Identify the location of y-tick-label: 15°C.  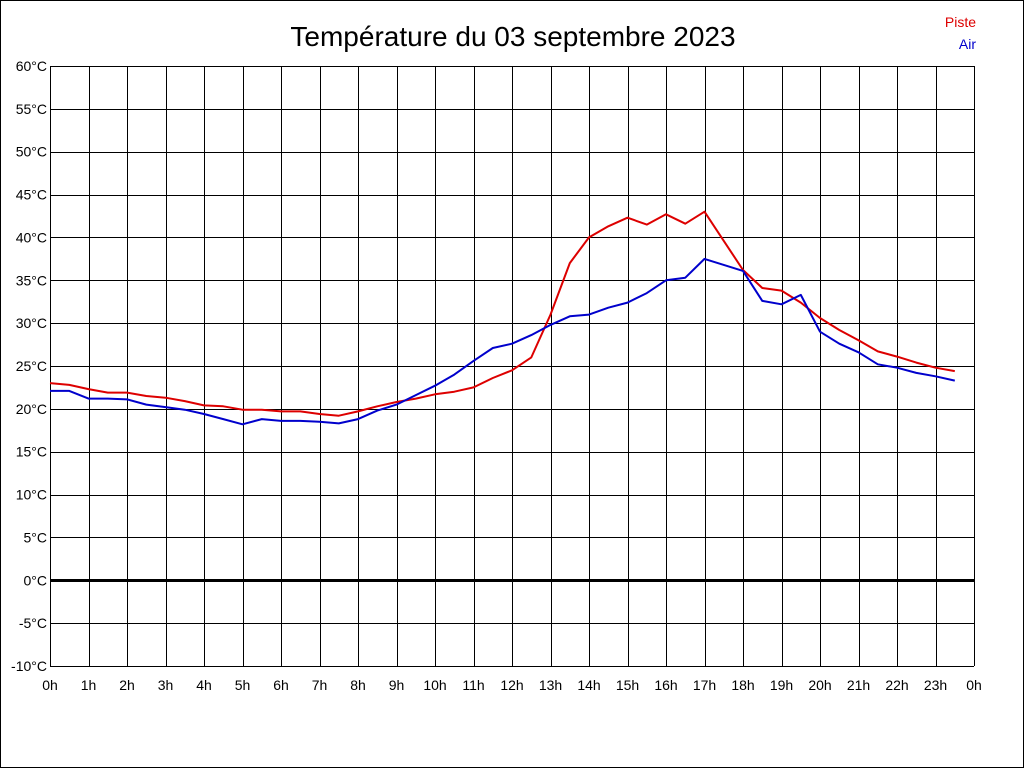
(31, 452).